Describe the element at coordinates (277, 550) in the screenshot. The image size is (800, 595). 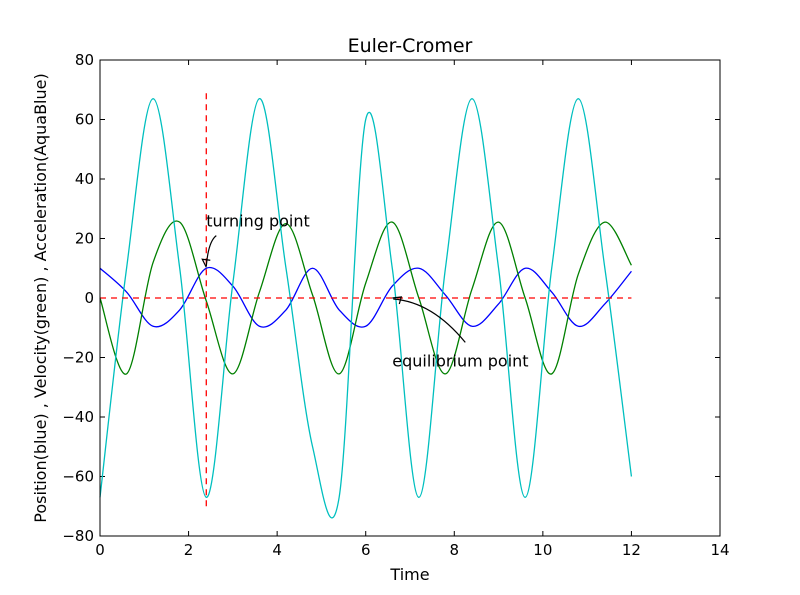
I see `x-tick-label: 4` at that location.